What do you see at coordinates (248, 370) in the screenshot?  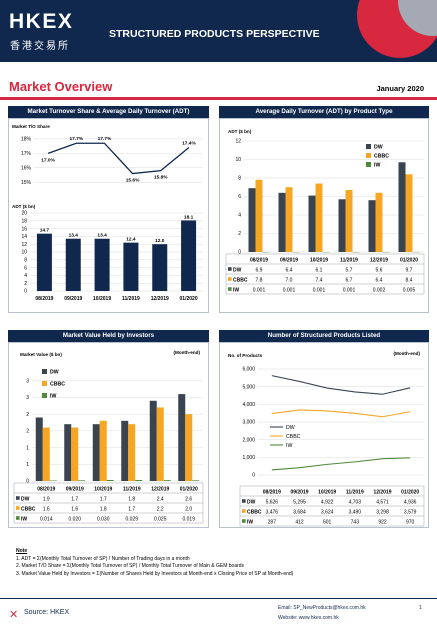 I see `listed-tick-label: 6,000` at bounding box center [248, 370].